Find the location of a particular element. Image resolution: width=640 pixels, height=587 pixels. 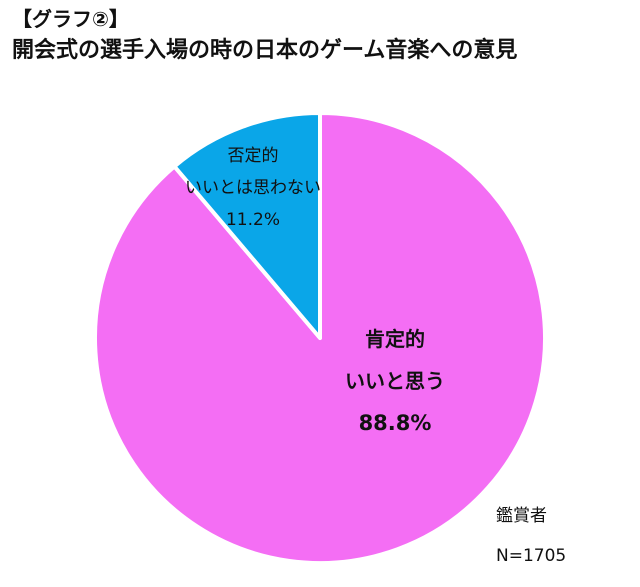

positive-percent: 88.8% is located at coordinates (395, 423).